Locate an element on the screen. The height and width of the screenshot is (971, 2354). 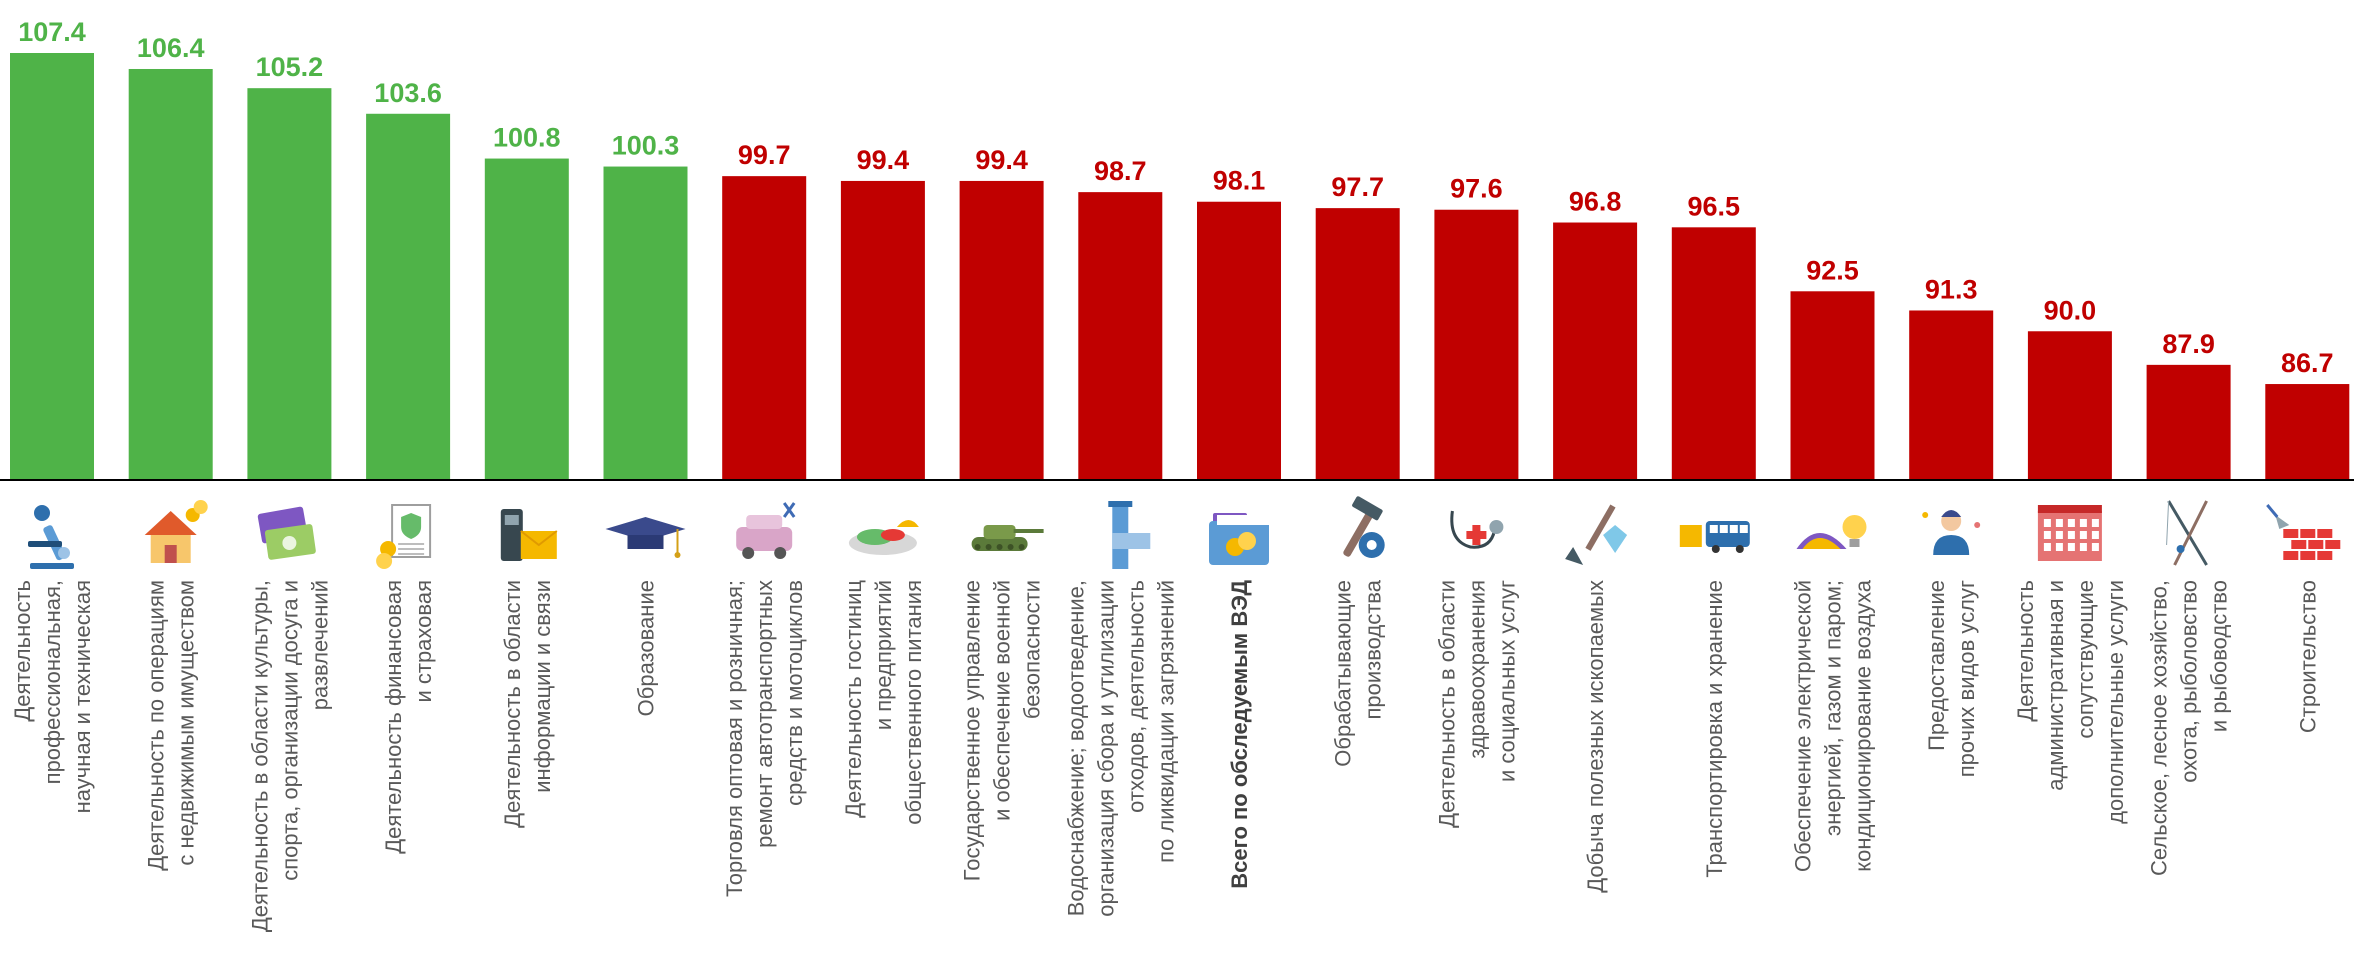
value-label: 96.8 is located at coordinates (1595, 202).